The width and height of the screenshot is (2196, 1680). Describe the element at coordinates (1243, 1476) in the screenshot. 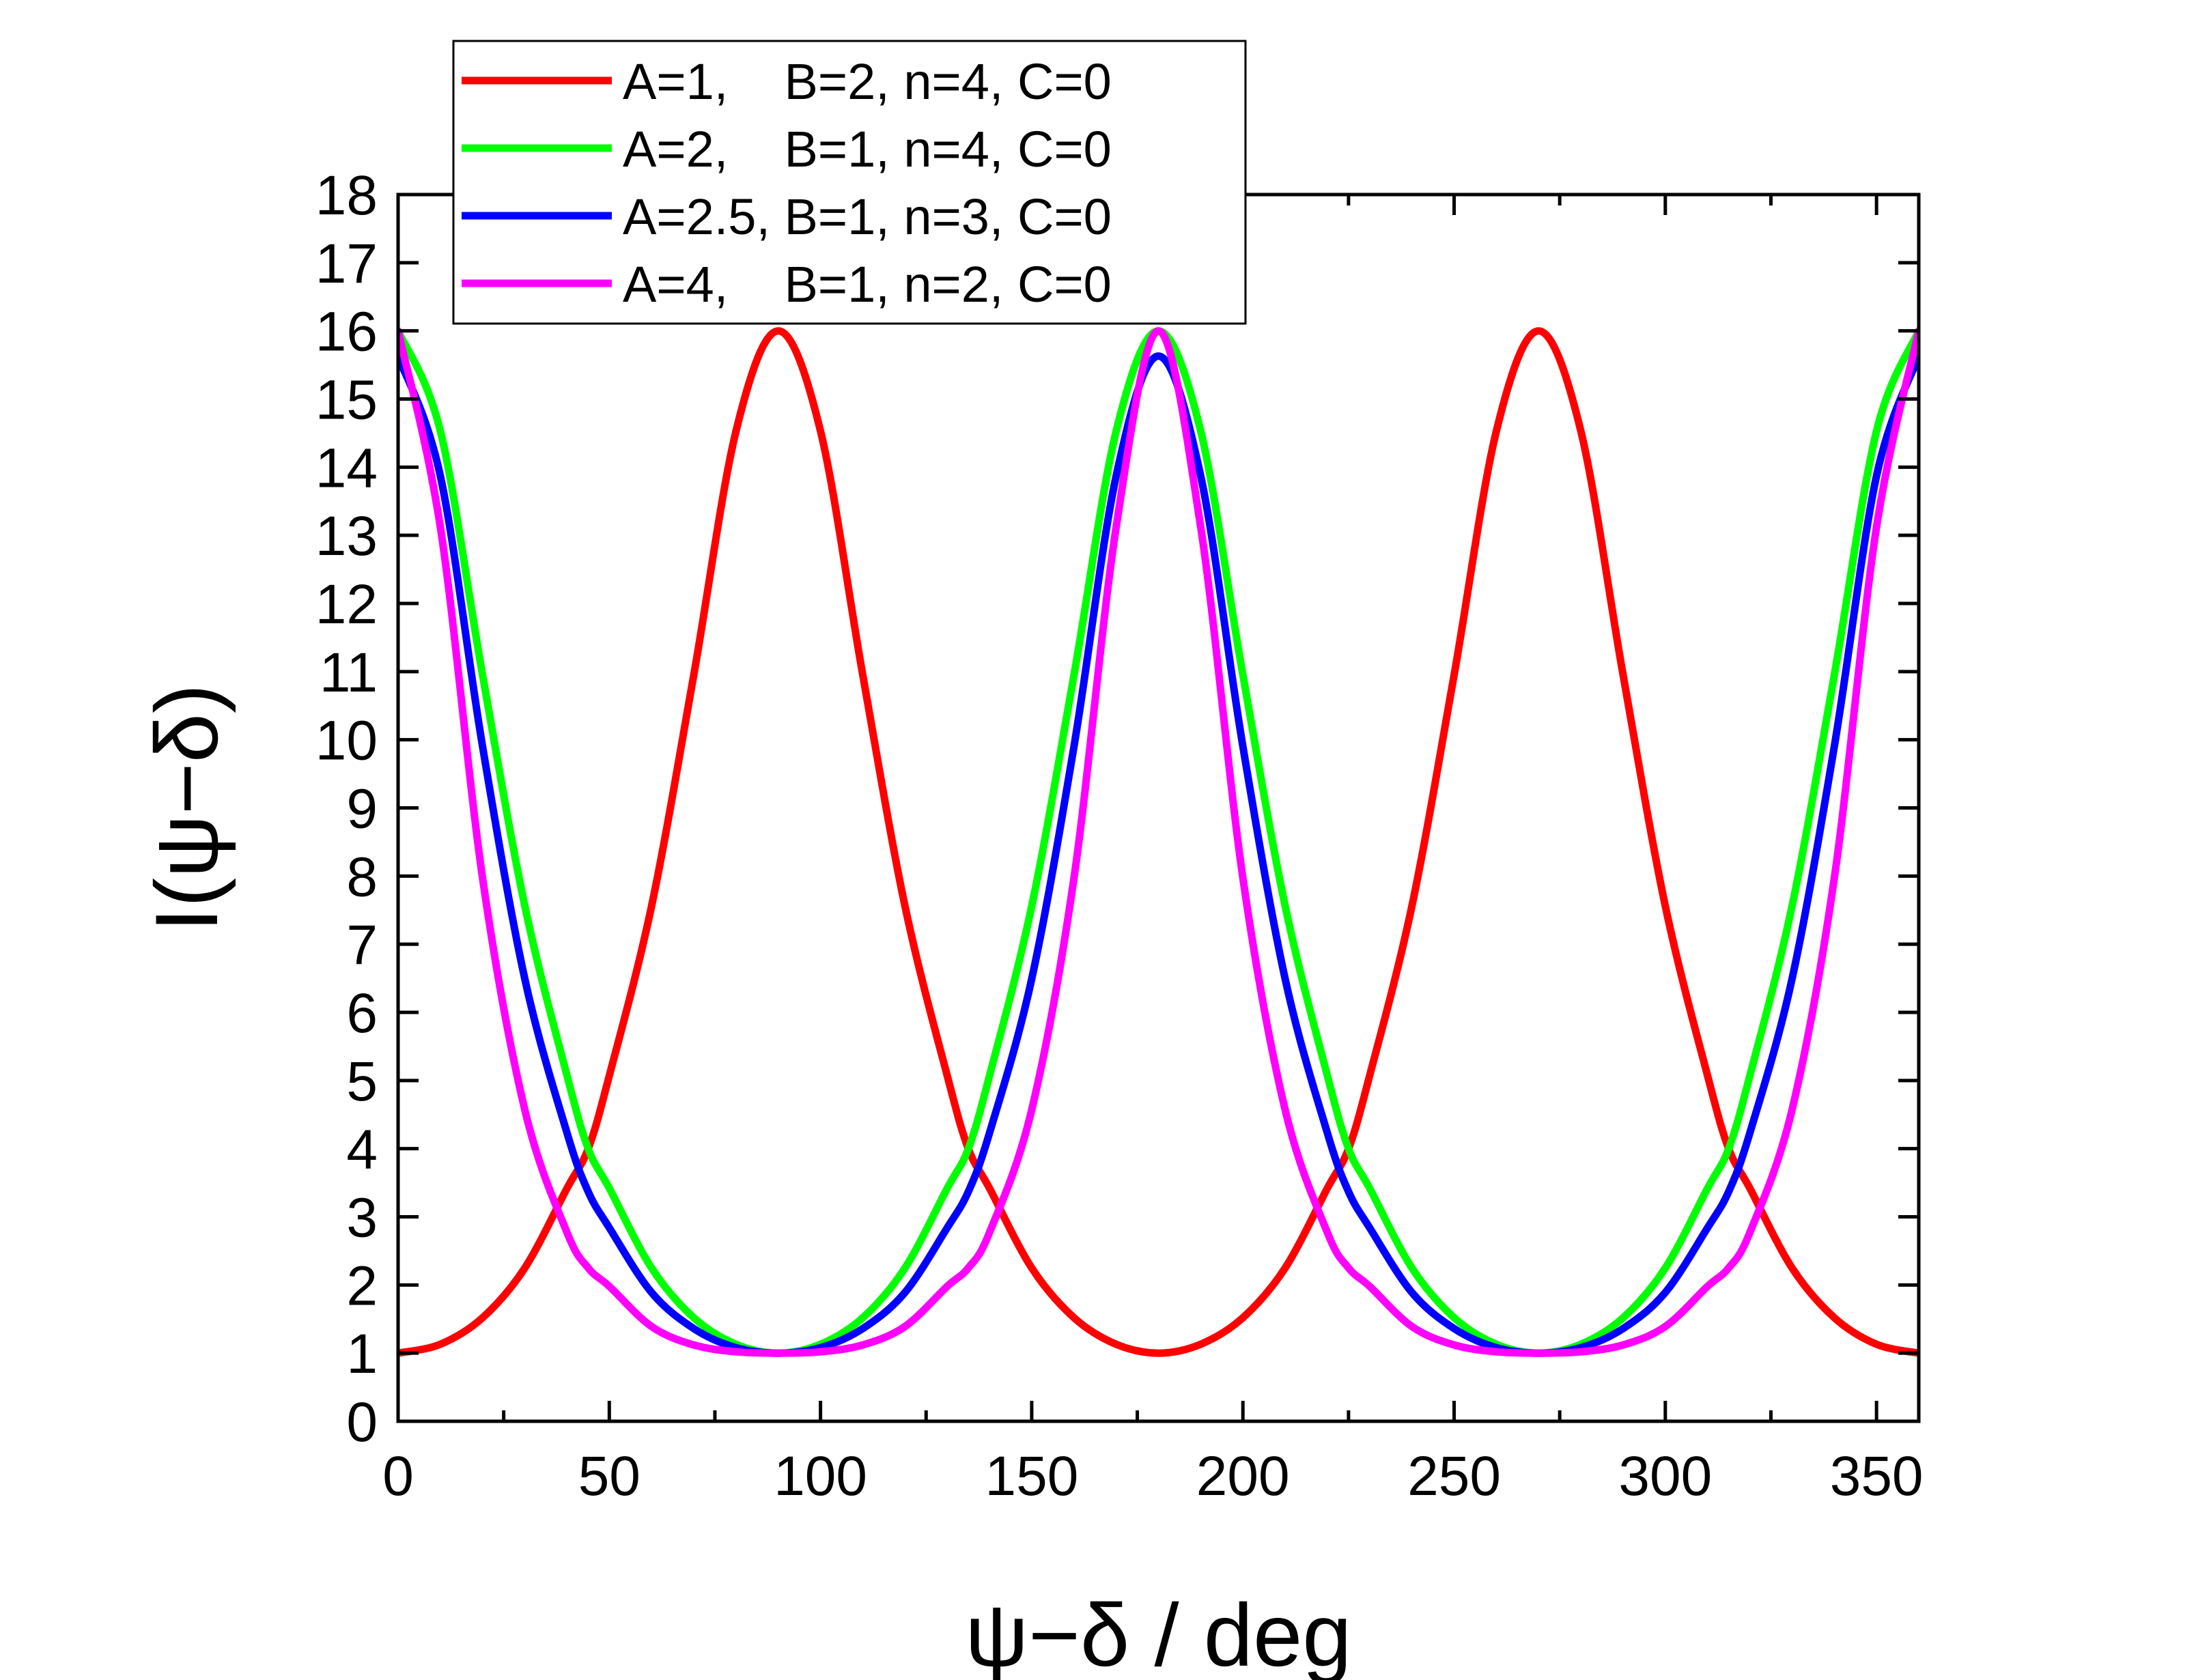

I see `x-tick-label: 200` at that location.